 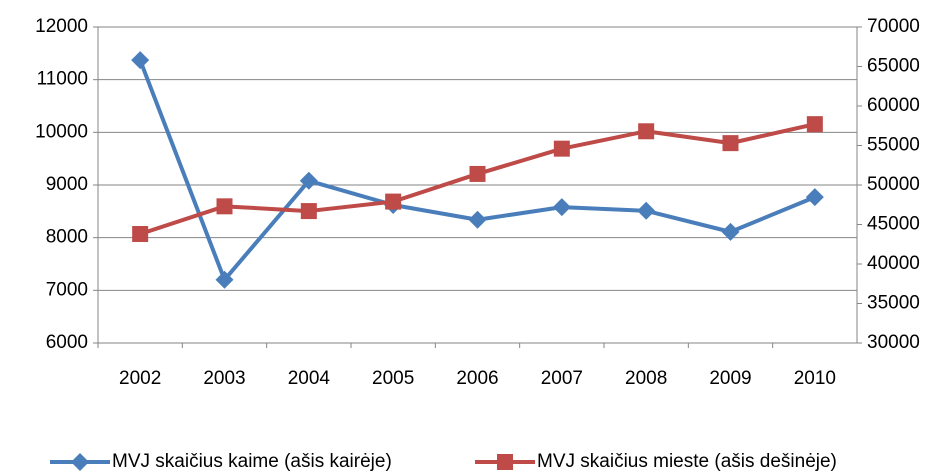 What do you see at coordinates (252, 461) in the screenshot?
I see `legend-label: MVJ skaičius kaime (ašis kairėje)` at bounding box center [252, 461].